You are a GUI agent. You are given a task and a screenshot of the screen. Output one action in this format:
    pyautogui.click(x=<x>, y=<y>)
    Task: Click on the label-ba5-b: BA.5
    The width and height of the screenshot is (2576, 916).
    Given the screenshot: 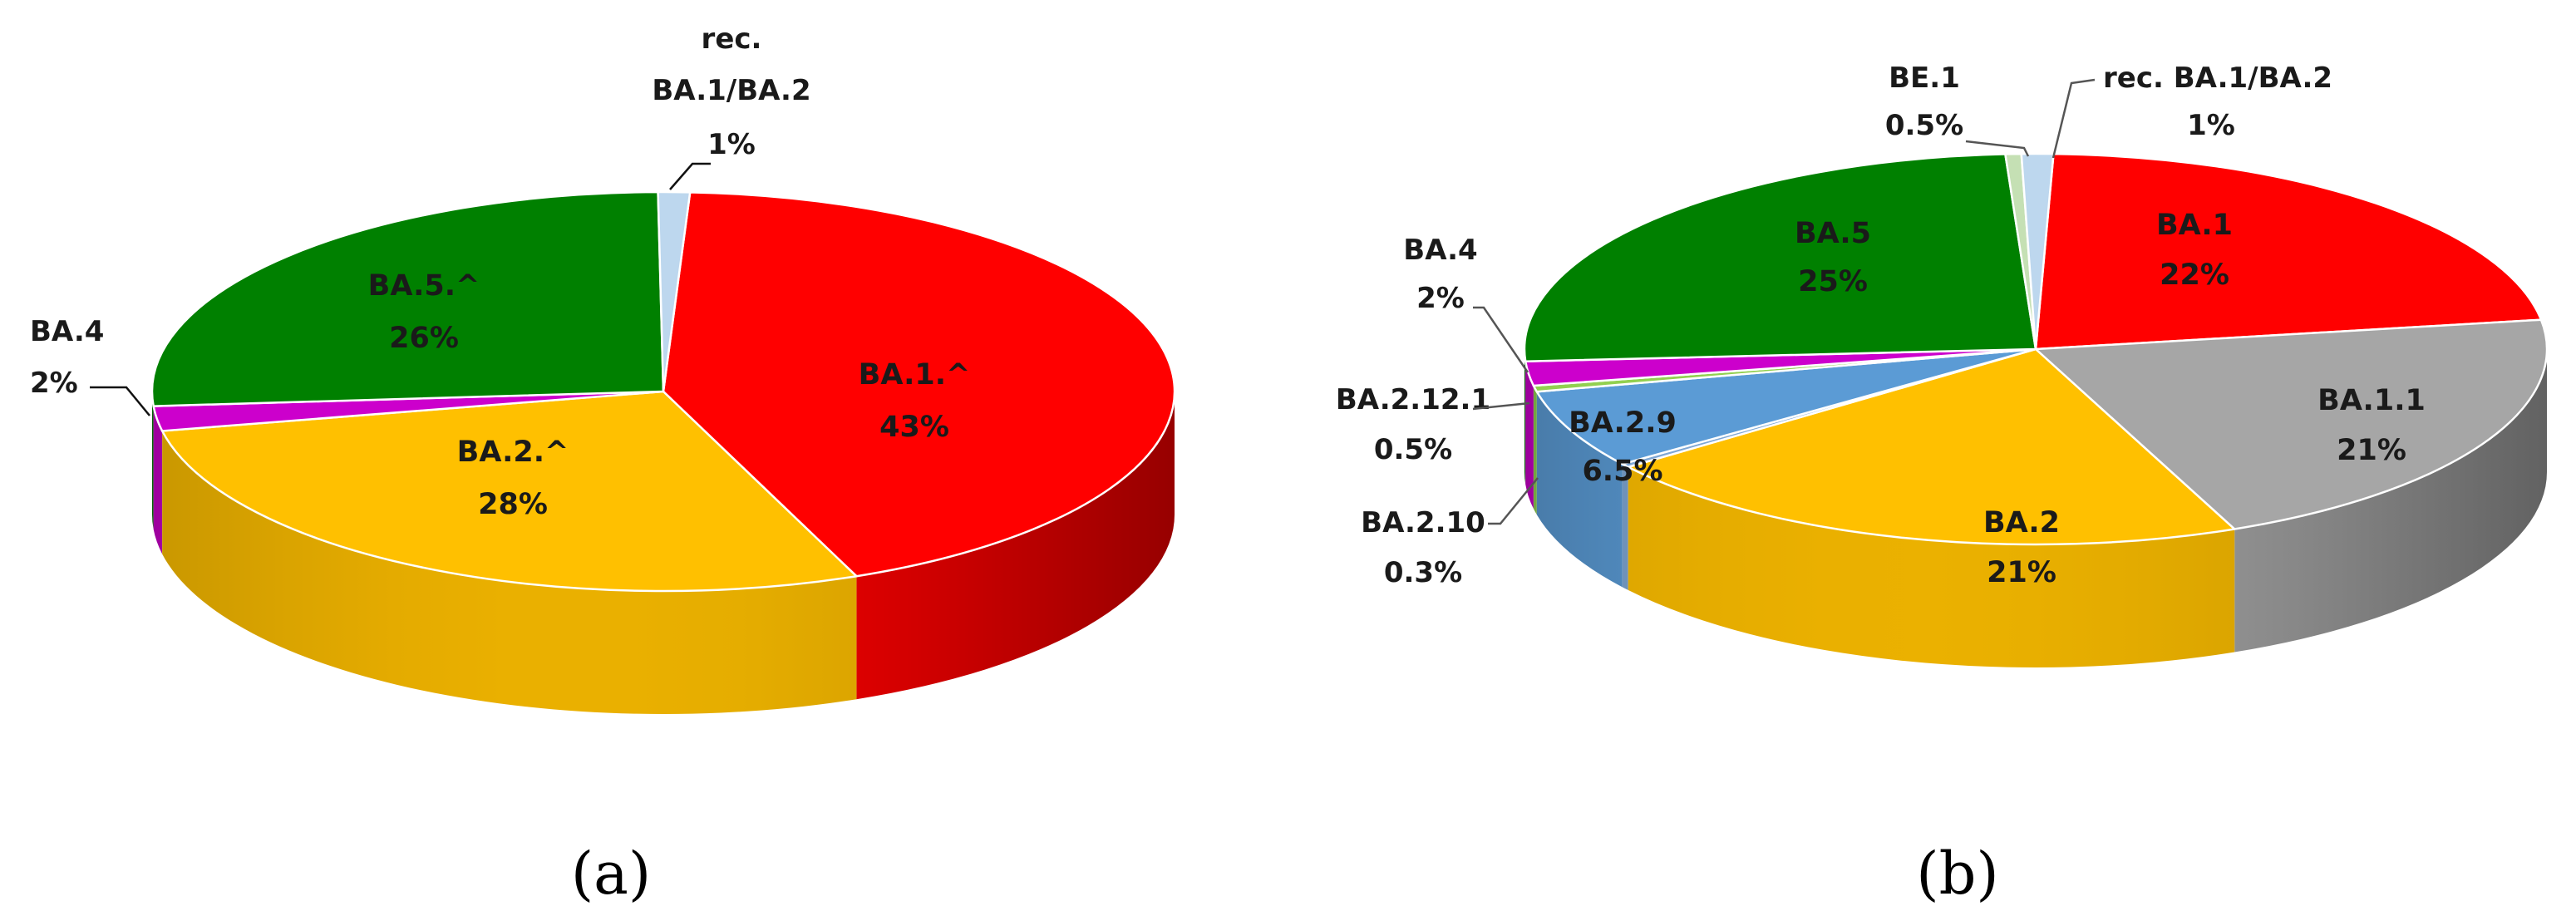 What is the action you would take?
    pyautogui.click(x=1833, y=233)
    